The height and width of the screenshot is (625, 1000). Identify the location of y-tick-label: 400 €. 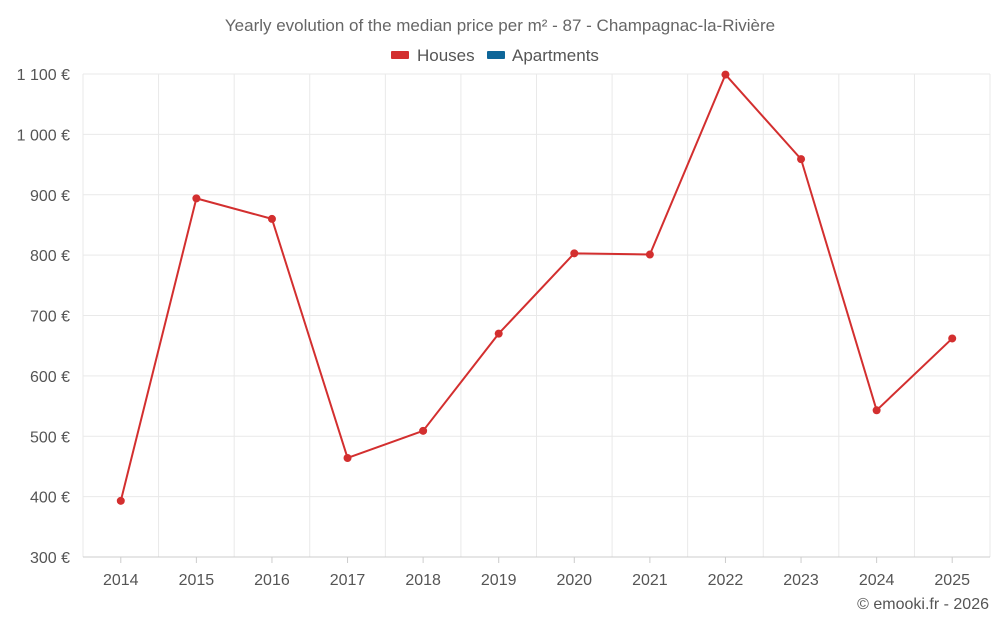
(50, 498).